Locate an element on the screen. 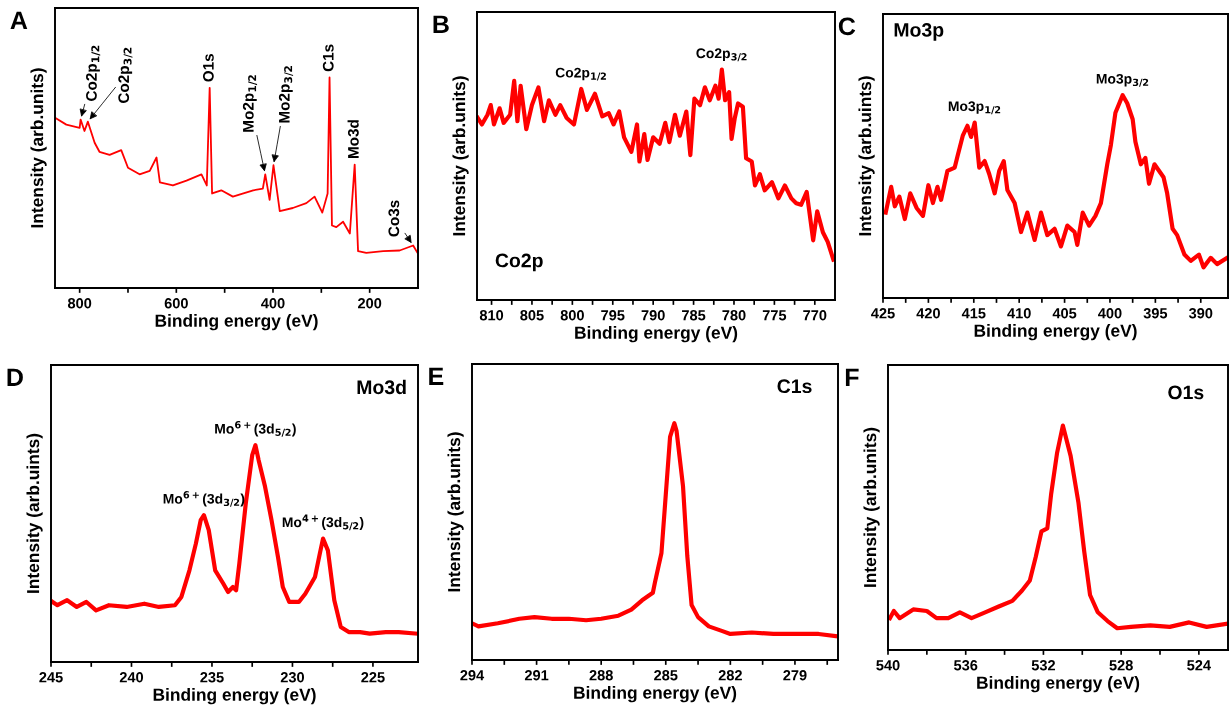 Image resolution: width=1231 pixels, height=719 pixels. x-tick-label: 390 is located at coordinates (1200, 313).